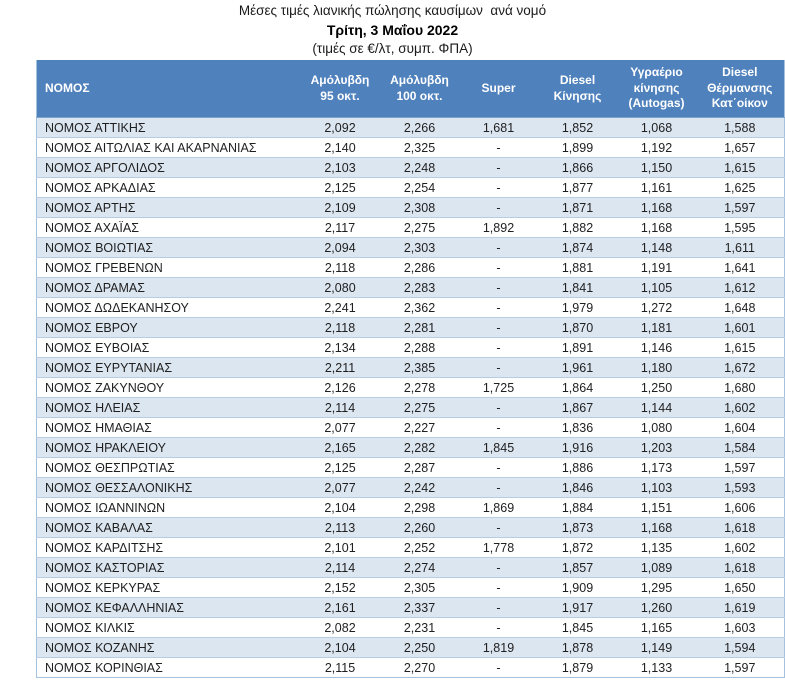  I want to click on price-cell: 1,606, so click(740, 507).